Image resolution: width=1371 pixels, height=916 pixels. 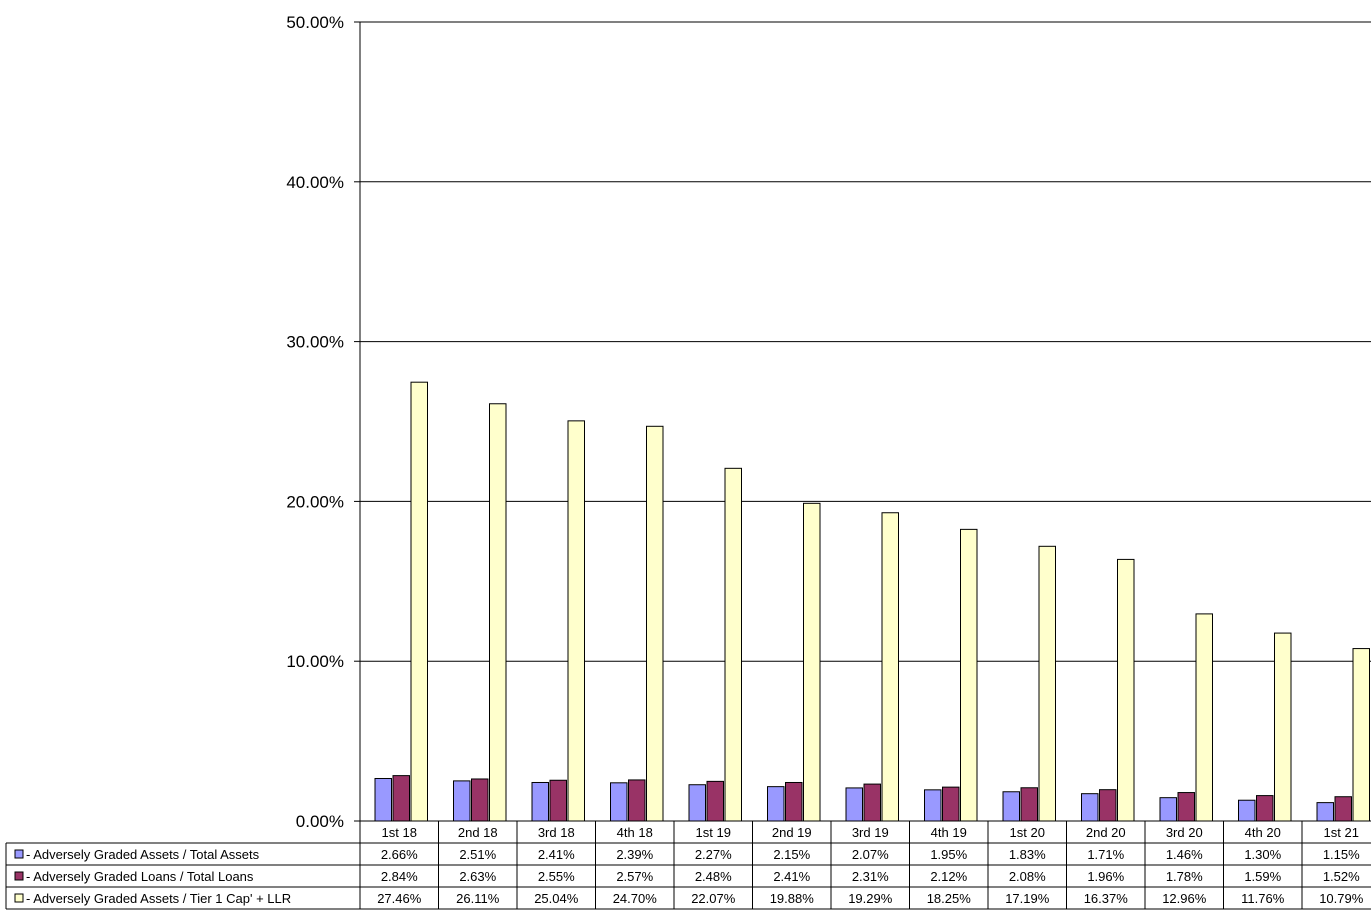 What do you see at coordinates (791, 854) in the screenshot?
I see `data-label: 2.15%` at bounding box center [791, 854].